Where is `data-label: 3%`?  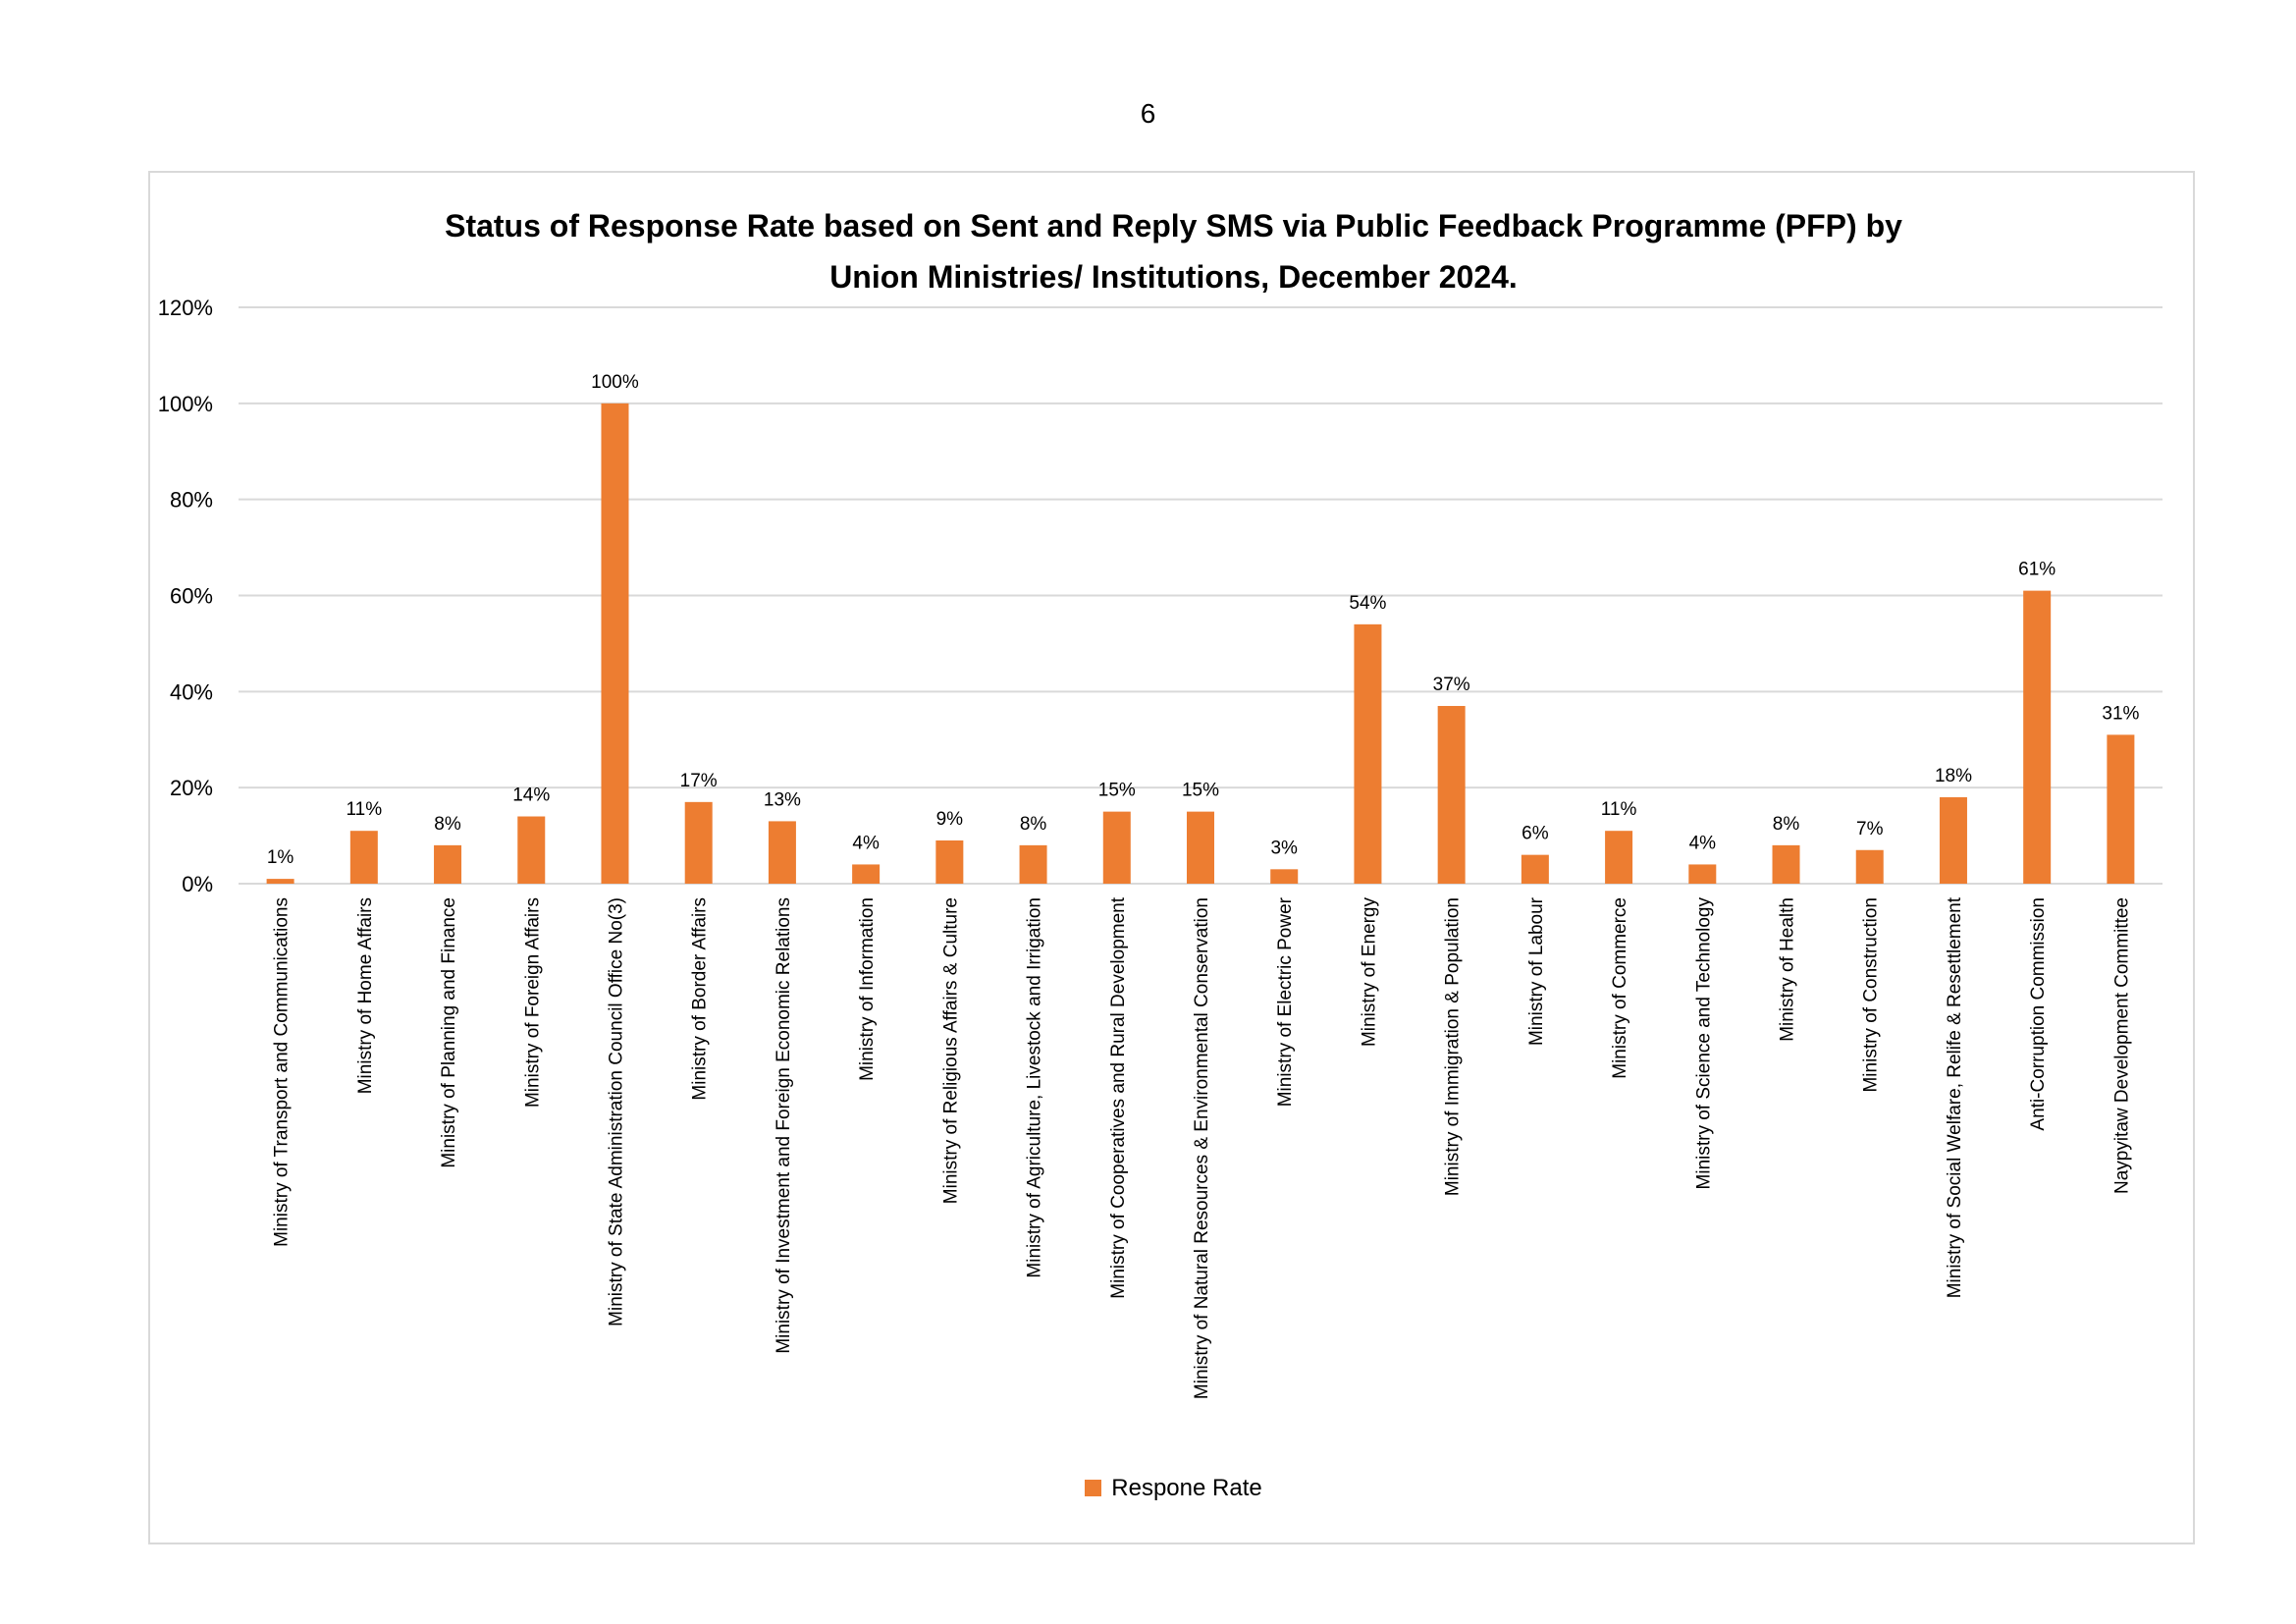 data-label: 3% is located at coordinates (1284, 848).